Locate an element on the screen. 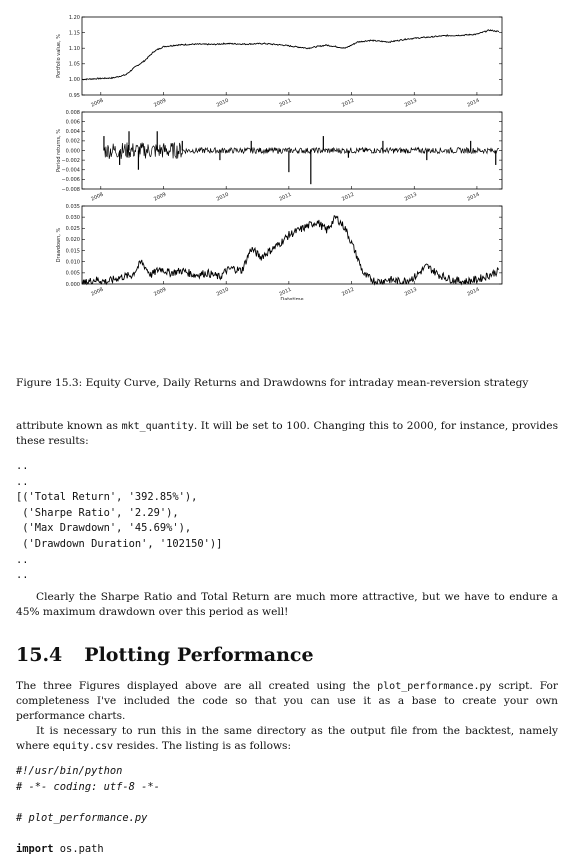 This screenshot has height=866, width=574. x-axis-label: Datetime is located at coordinates (291, 298).